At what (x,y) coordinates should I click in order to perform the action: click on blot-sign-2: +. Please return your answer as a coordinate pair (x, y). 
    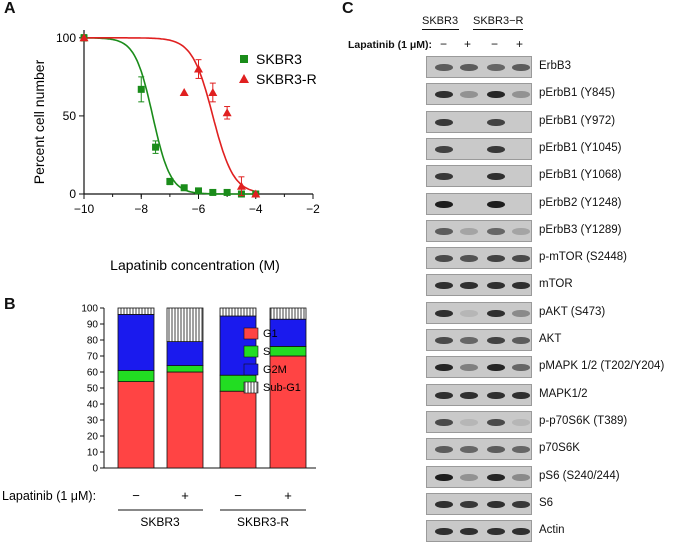
    Looking at the image, I should click on (468, 44).